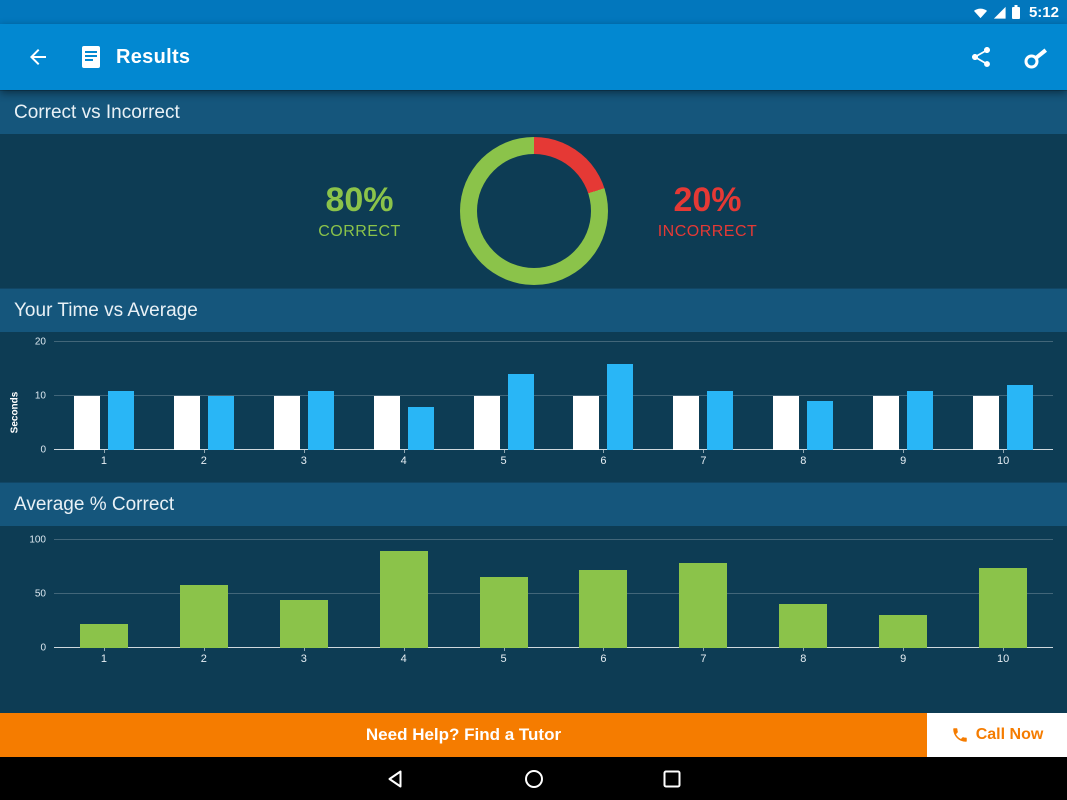 This screenshot has height=800, width=1067. I want to click on x-tick-label: 9, so click(903, 458).